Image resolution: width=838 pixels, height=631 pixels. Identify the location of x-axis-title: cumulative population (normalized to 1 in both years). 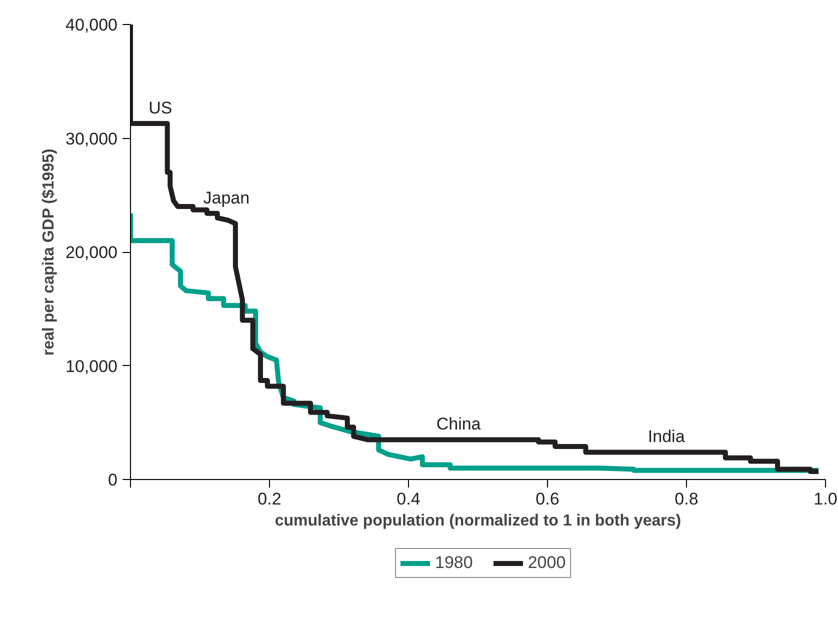
(478, 521).